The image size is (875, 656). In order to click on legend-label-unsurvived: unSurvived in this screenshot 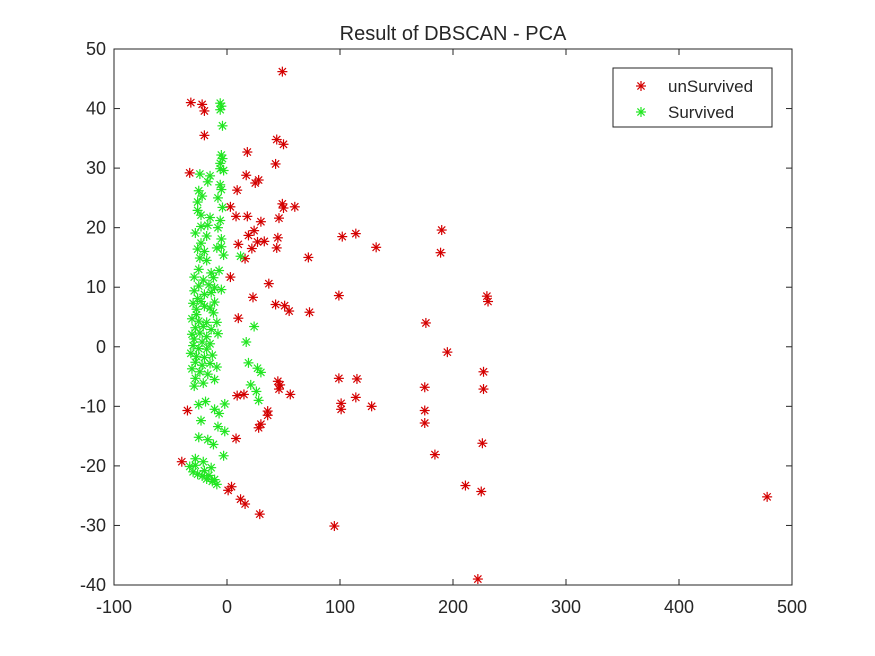, I will do `click(710, 86)`.